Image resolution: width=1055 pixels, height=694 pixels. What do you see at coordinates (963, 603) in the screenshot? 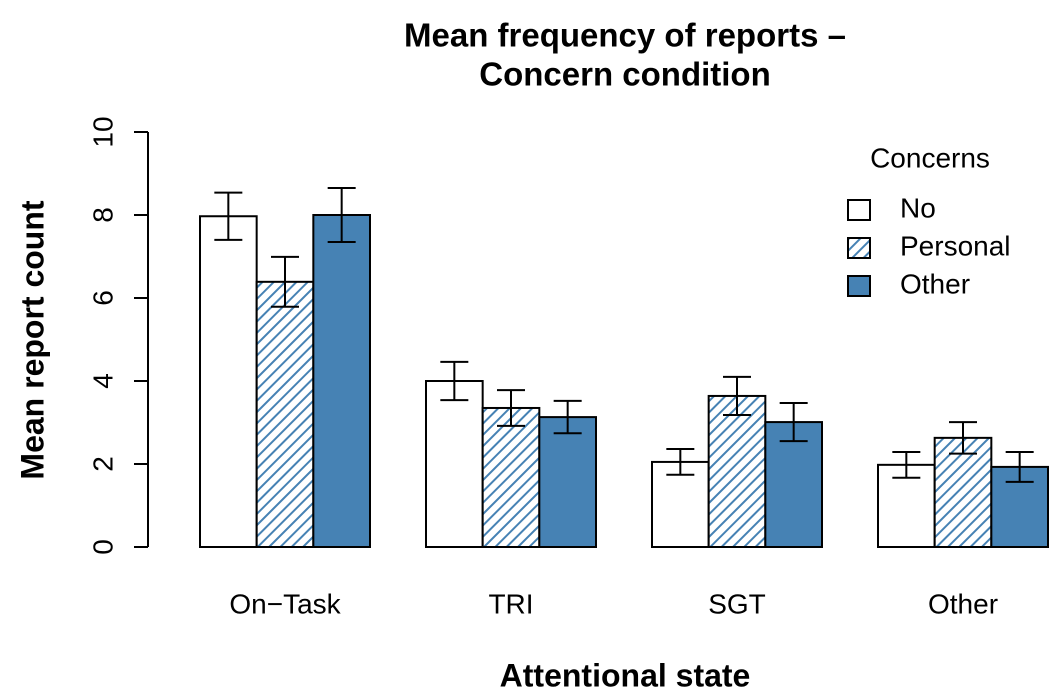
I see `x-tick-label: Other` at bounding box center [963, 603].